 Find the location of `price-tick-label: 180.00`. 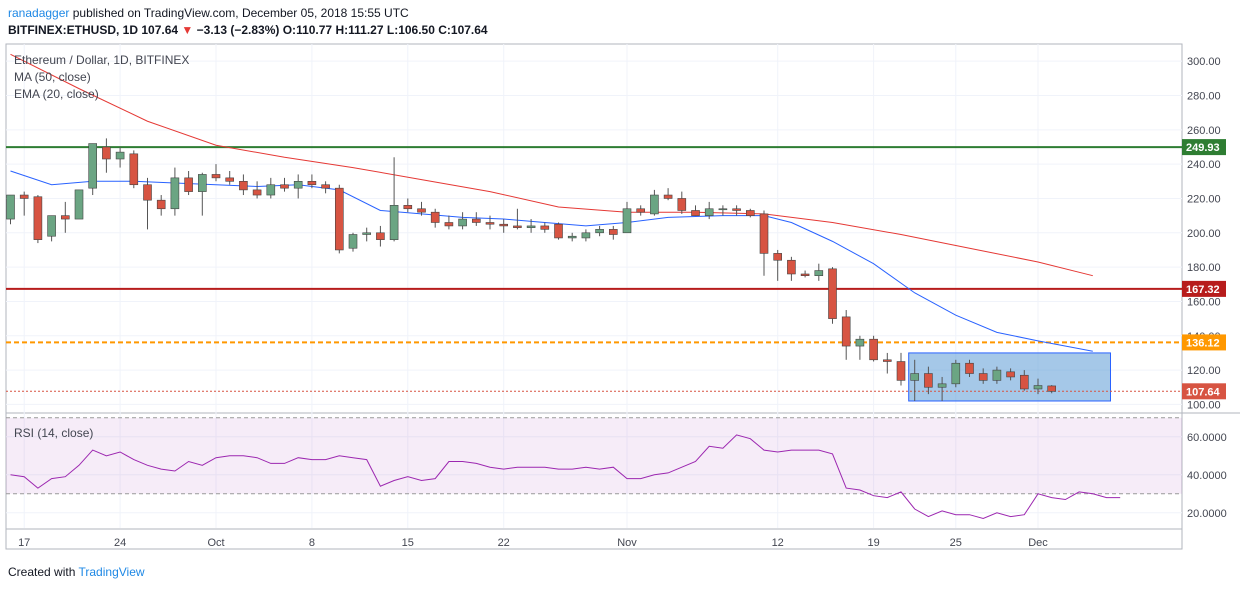

price-tick-label: 180.00 is located at coordinates (1204, 268).